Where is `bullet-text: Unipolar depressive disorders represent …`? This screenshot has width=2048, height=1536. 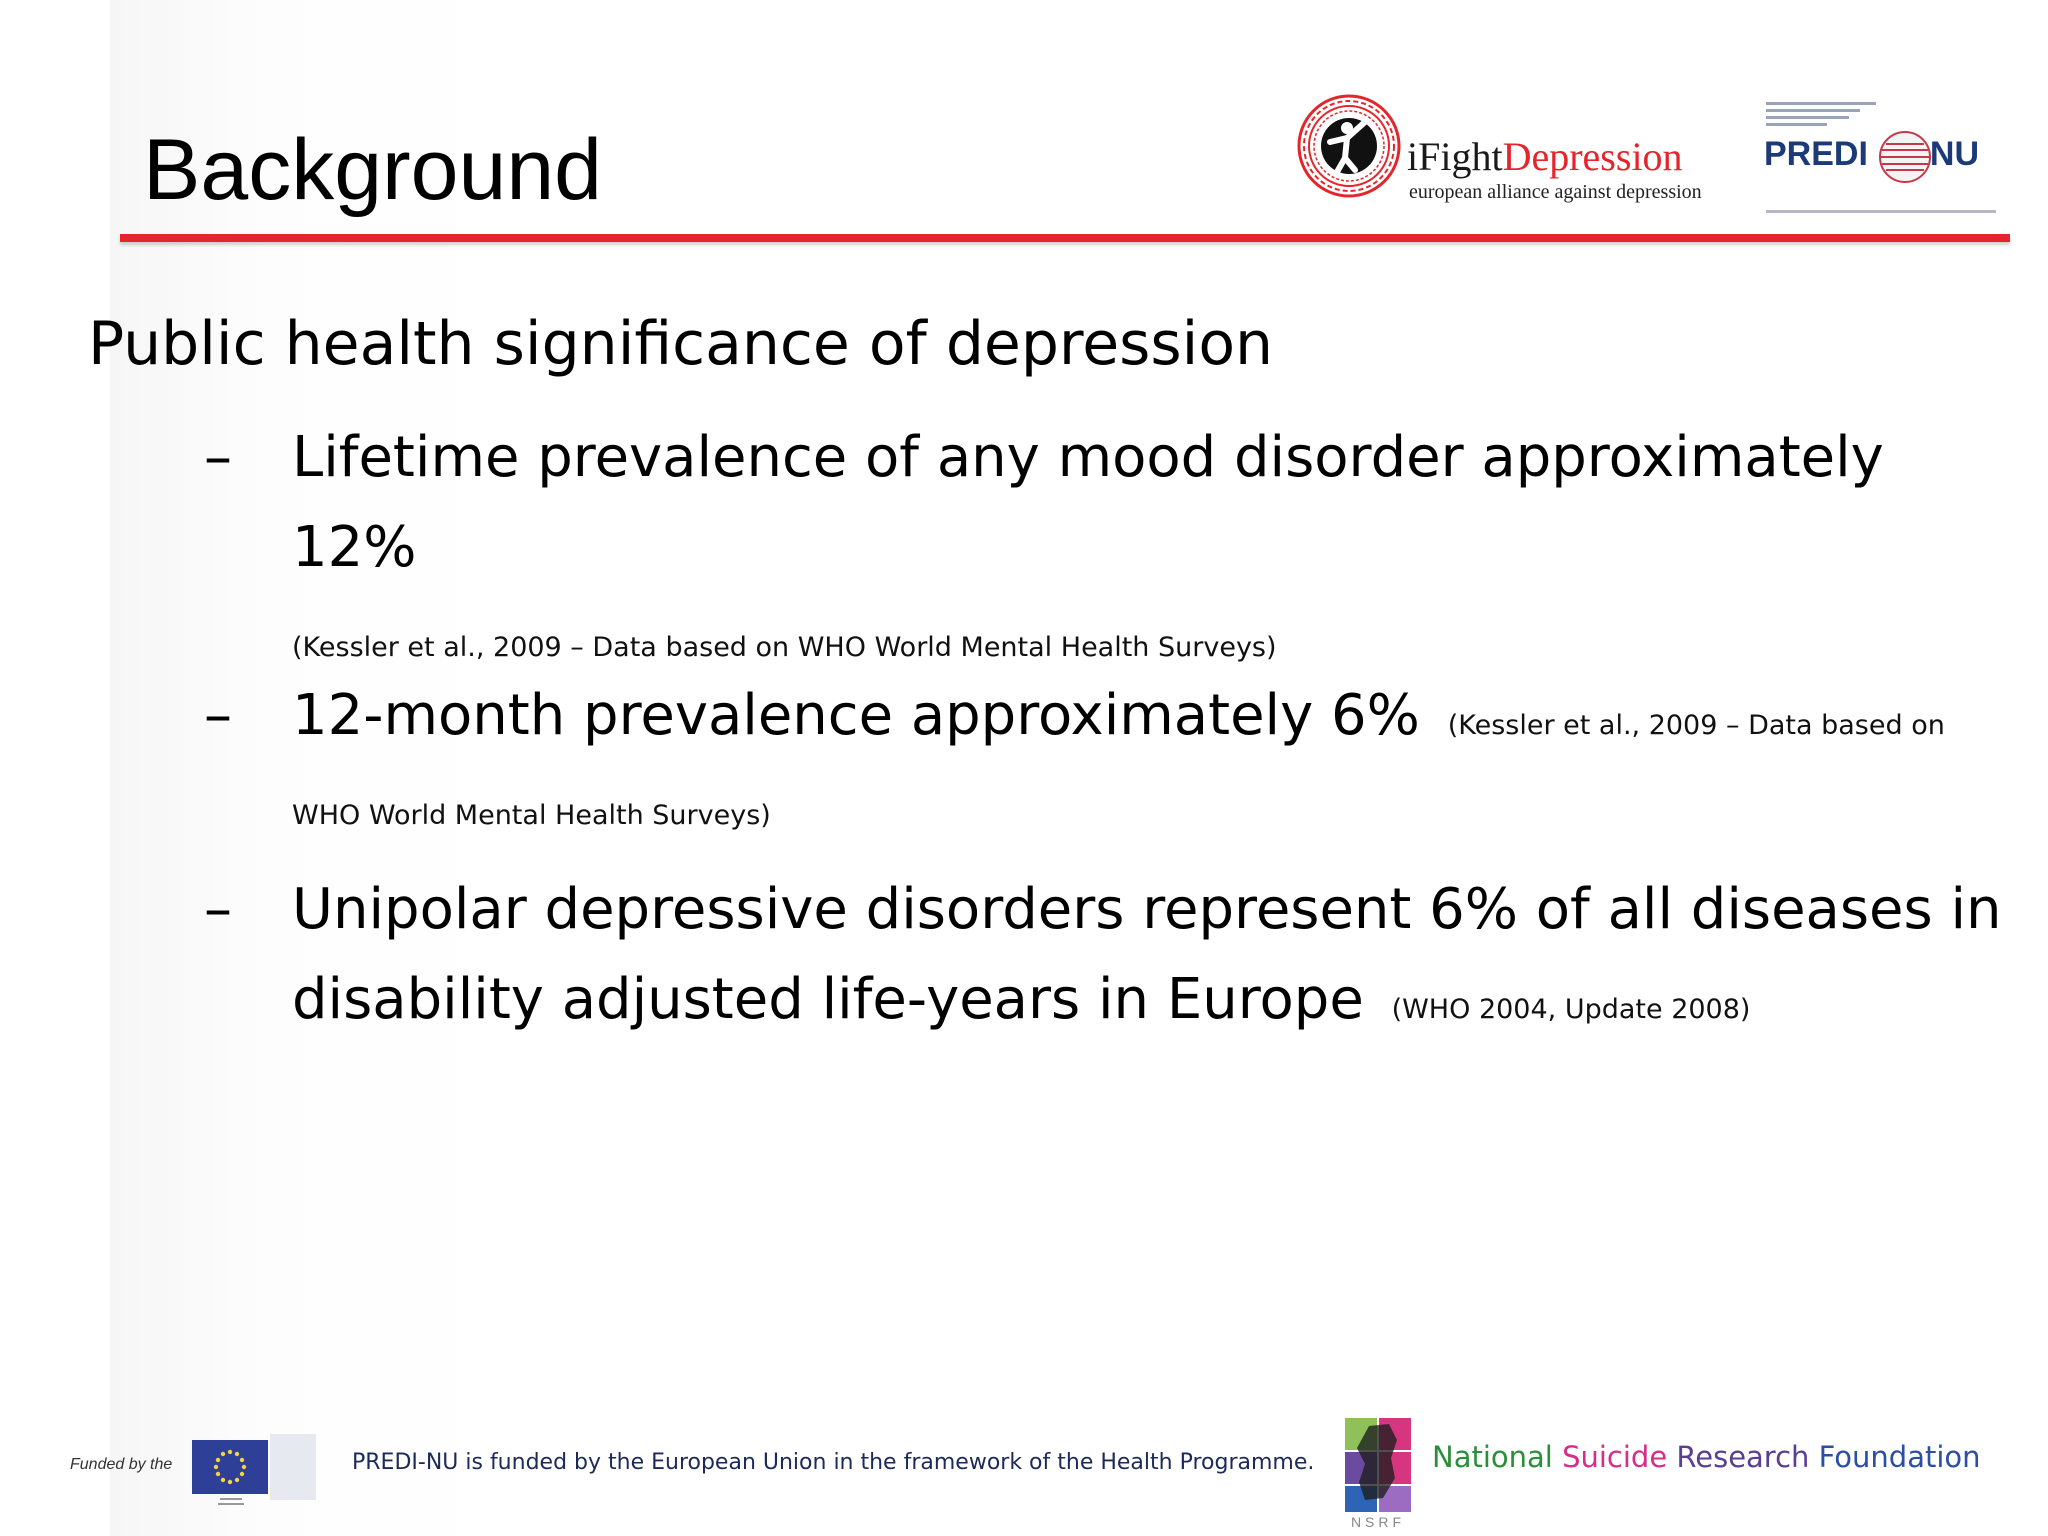 bullet-text: Unipolar depressive disorders represent … is located at coordinates (1147, 954).